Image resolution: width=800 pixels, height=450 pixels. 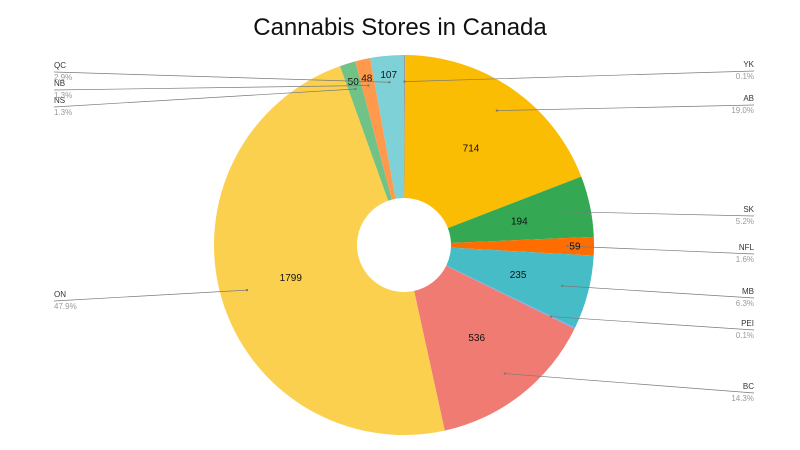 What do you see at coordinates (355, 89) in the screenshot?
I see `leader-dot-ns` at bounding box center [355, 89].